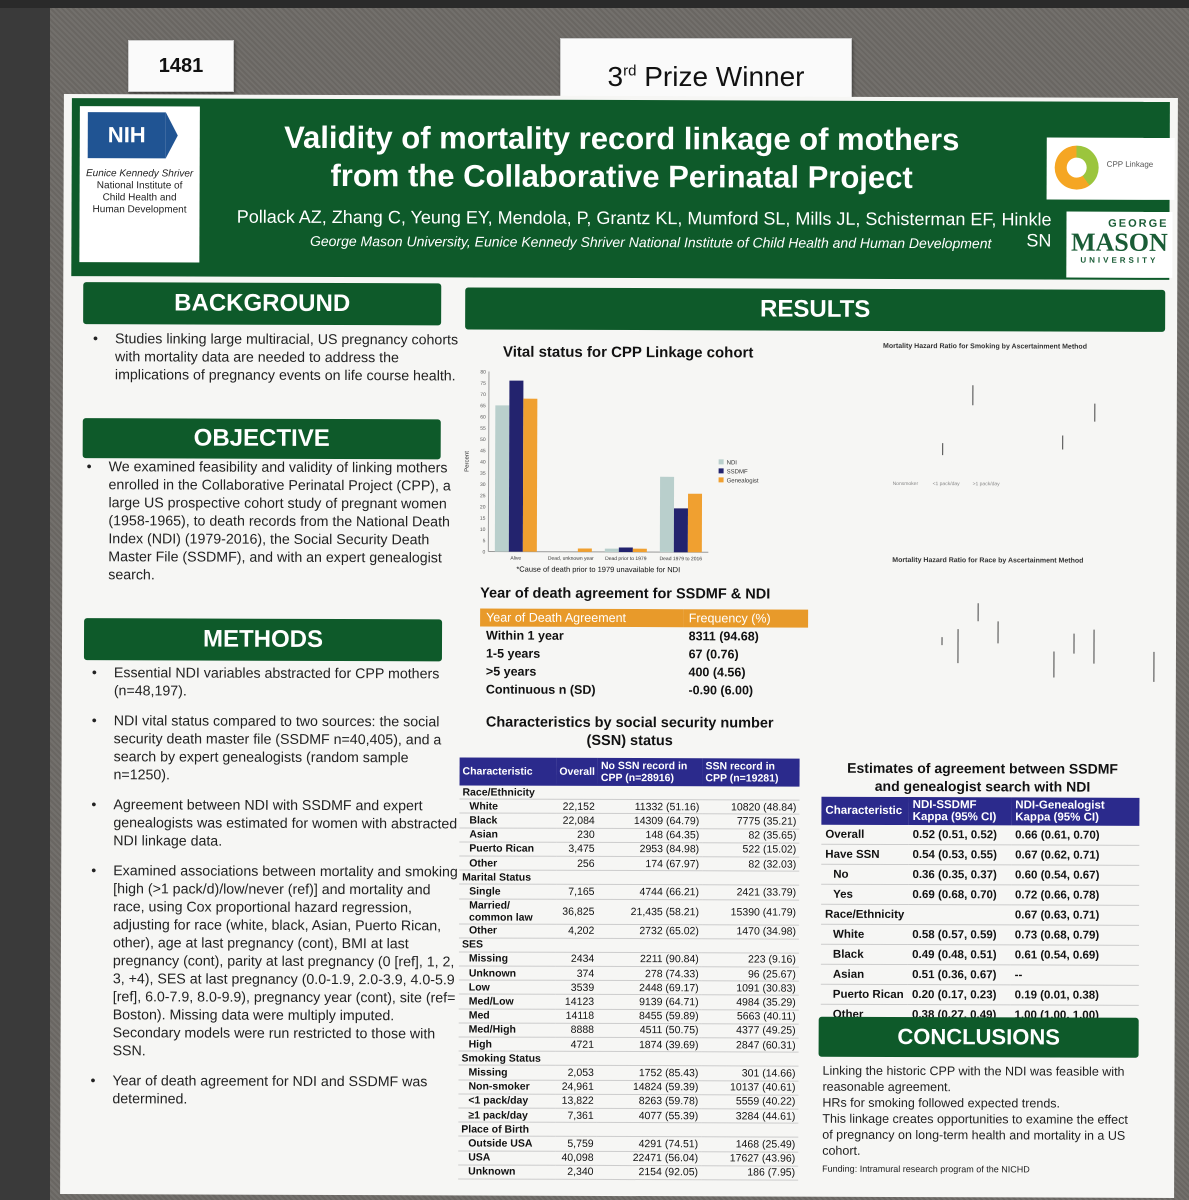 This screenshot has height=1200, width=1189. What do you see at coordinates (751, 892) in the screenshot?
I see `table-cell: 2421 (33.79)` at bounding box center [751, 892].